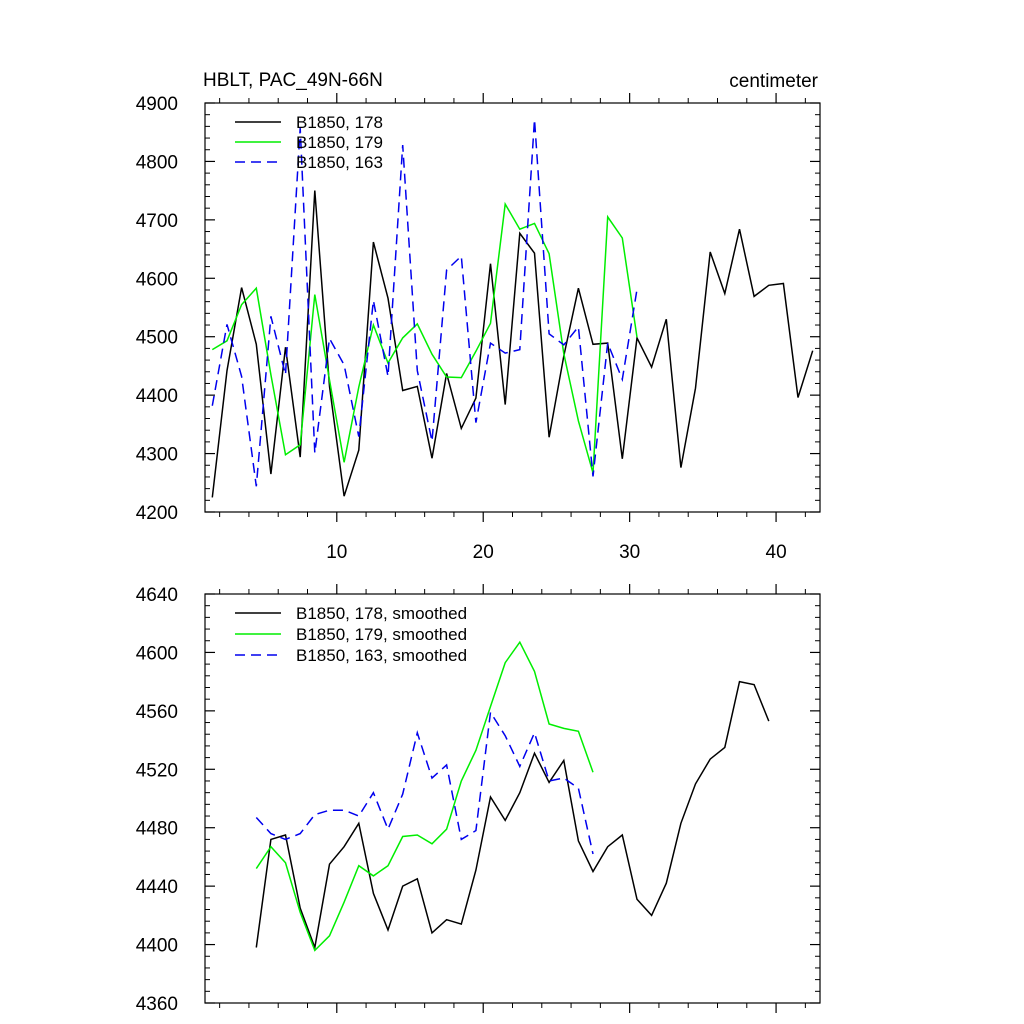 The height and width of the screenshot is (1024, 1024). I want to click on y-tick-label: 4640, so click(157, 595).